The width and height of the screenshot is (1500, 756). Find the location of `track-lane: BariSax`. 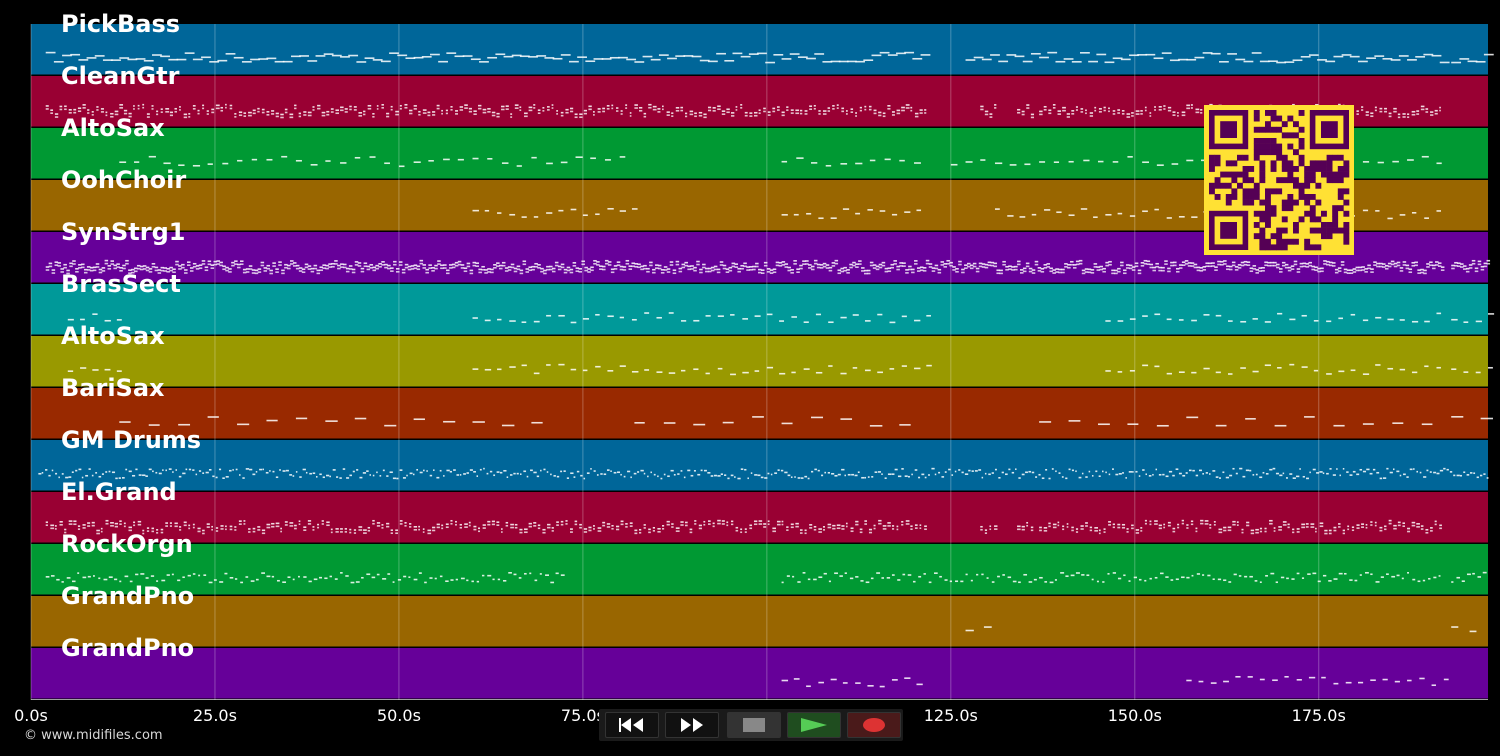

track-lane: BariSax is located at coordinates (762, 406).